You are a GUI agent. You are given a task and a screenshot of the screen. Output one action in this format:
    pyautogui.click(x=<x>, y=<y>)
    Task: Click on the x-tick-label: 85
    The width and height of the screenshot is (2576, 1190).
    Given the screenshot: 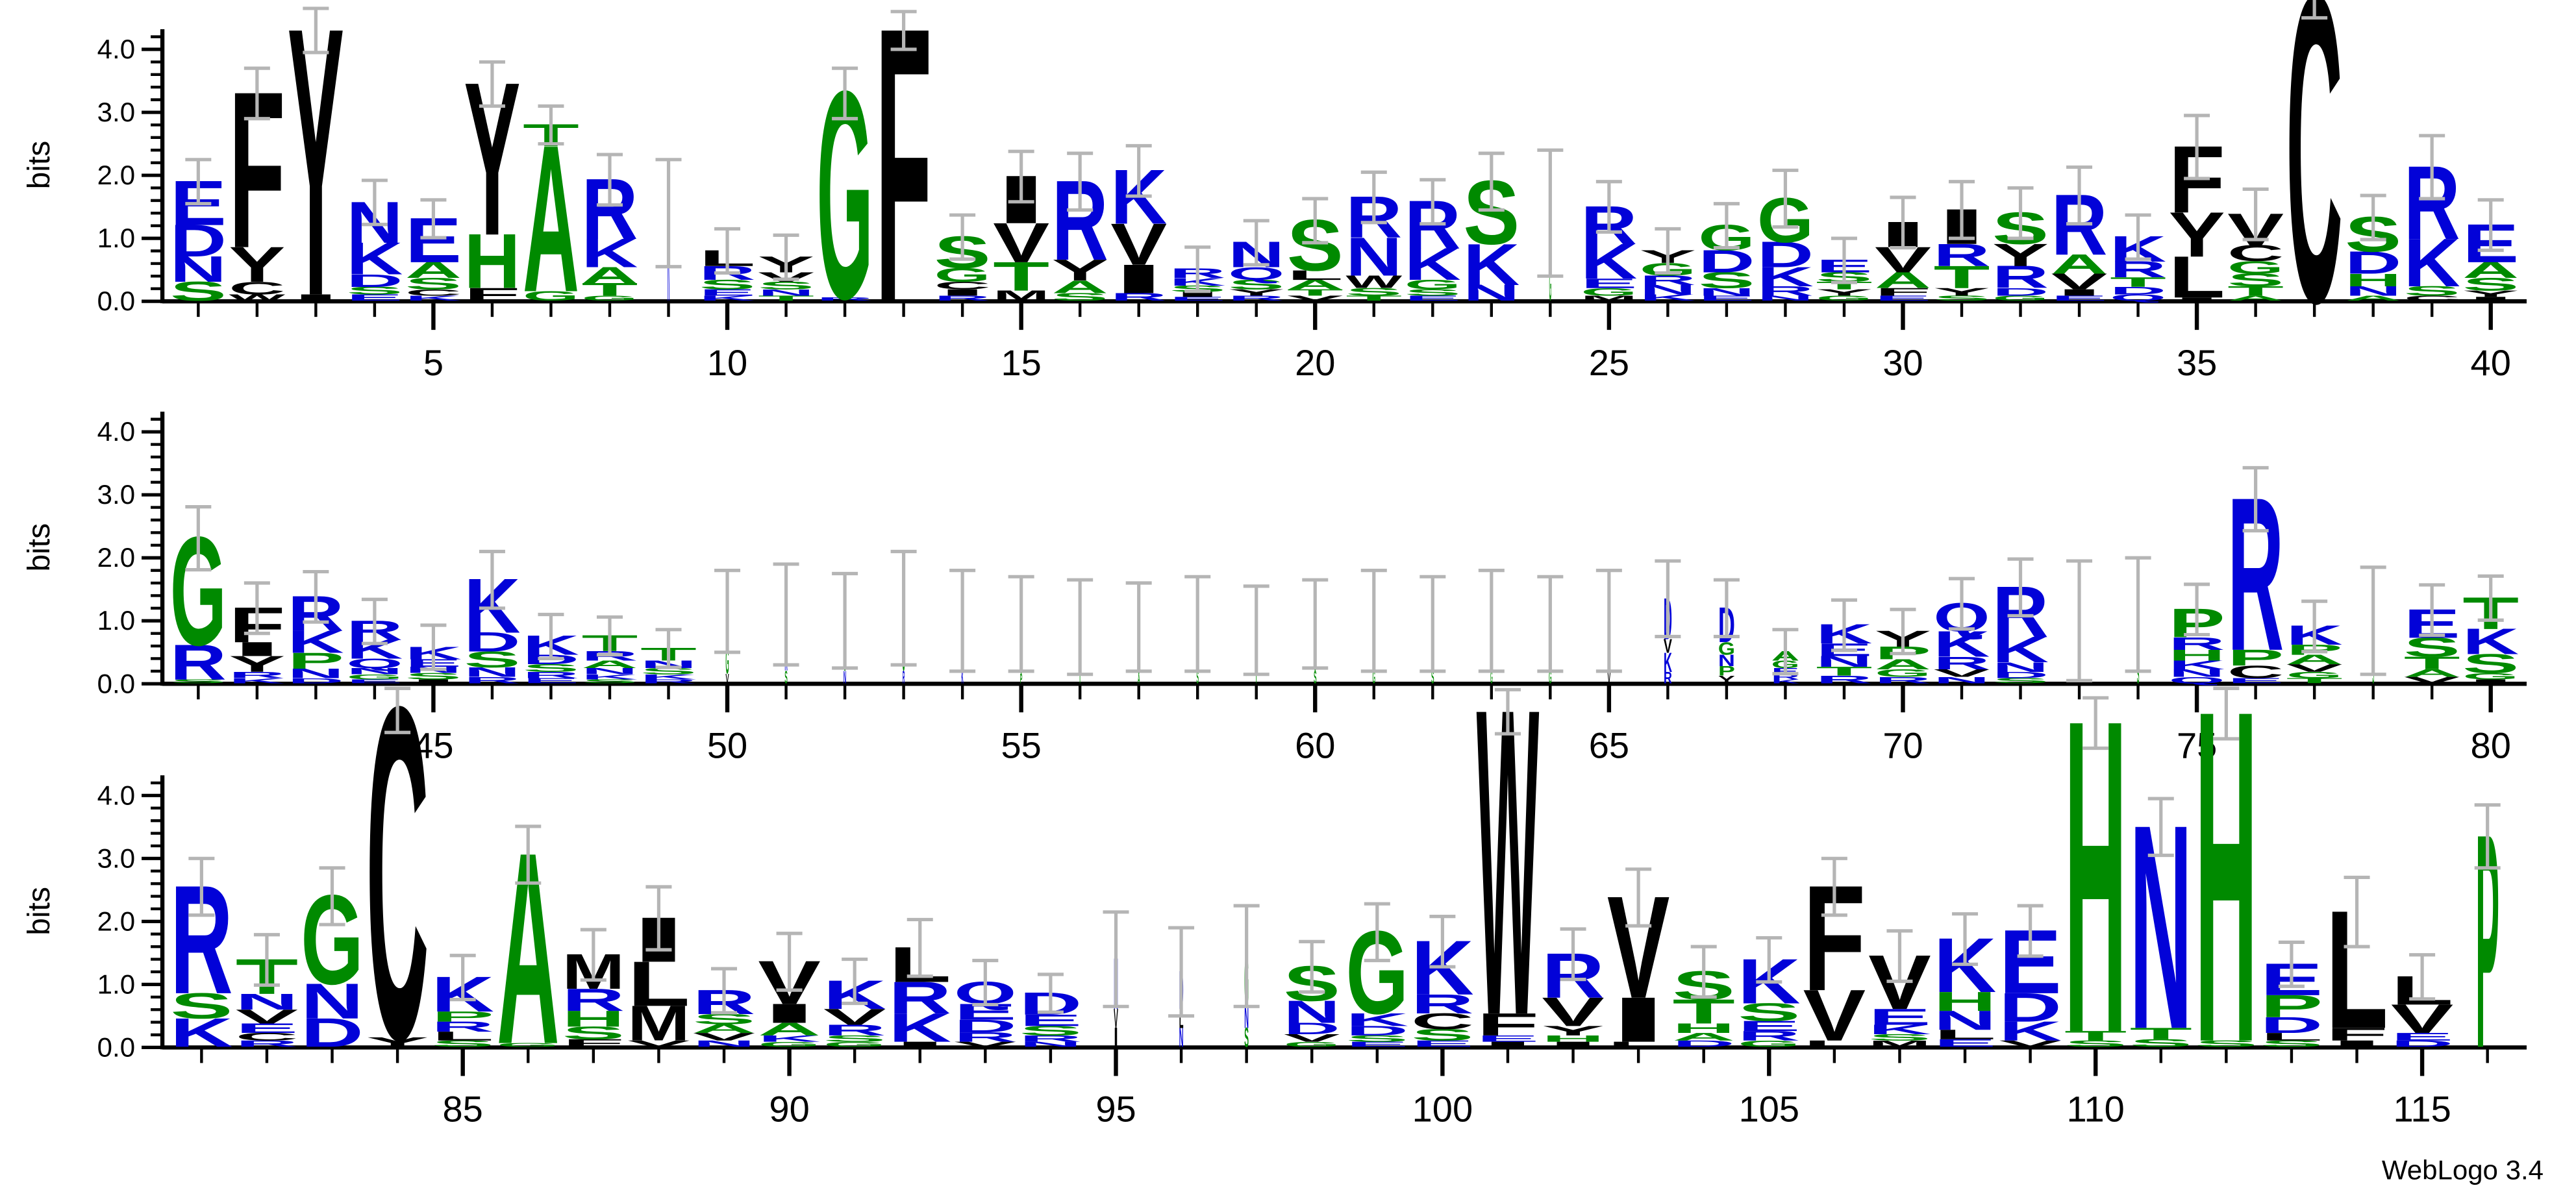 What is the action you would take?
    pyautogui.click(x=463, y=1109)
    